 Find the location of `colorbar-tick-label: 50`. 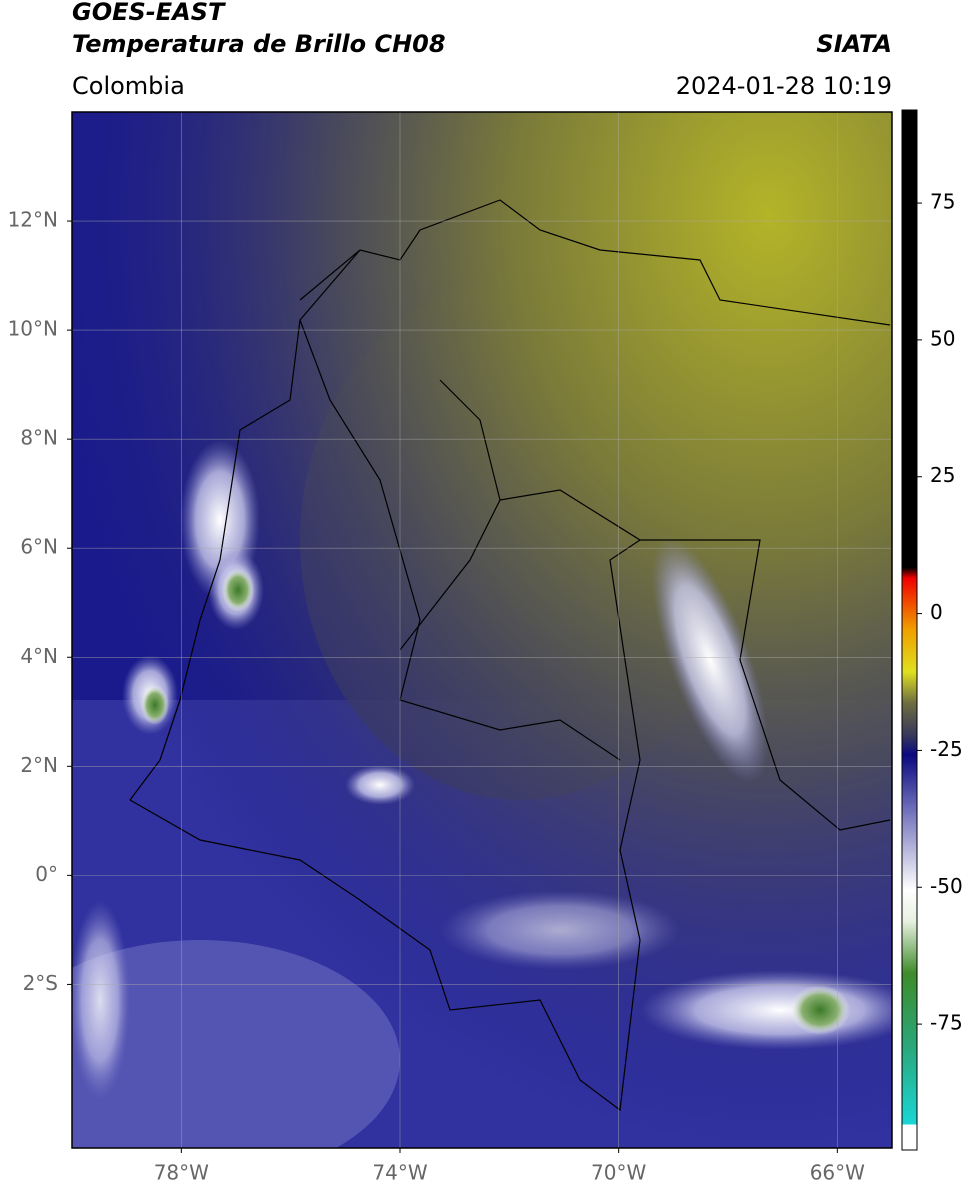

colorbar-tick-label: 50 is located at coordinates (942, 338).